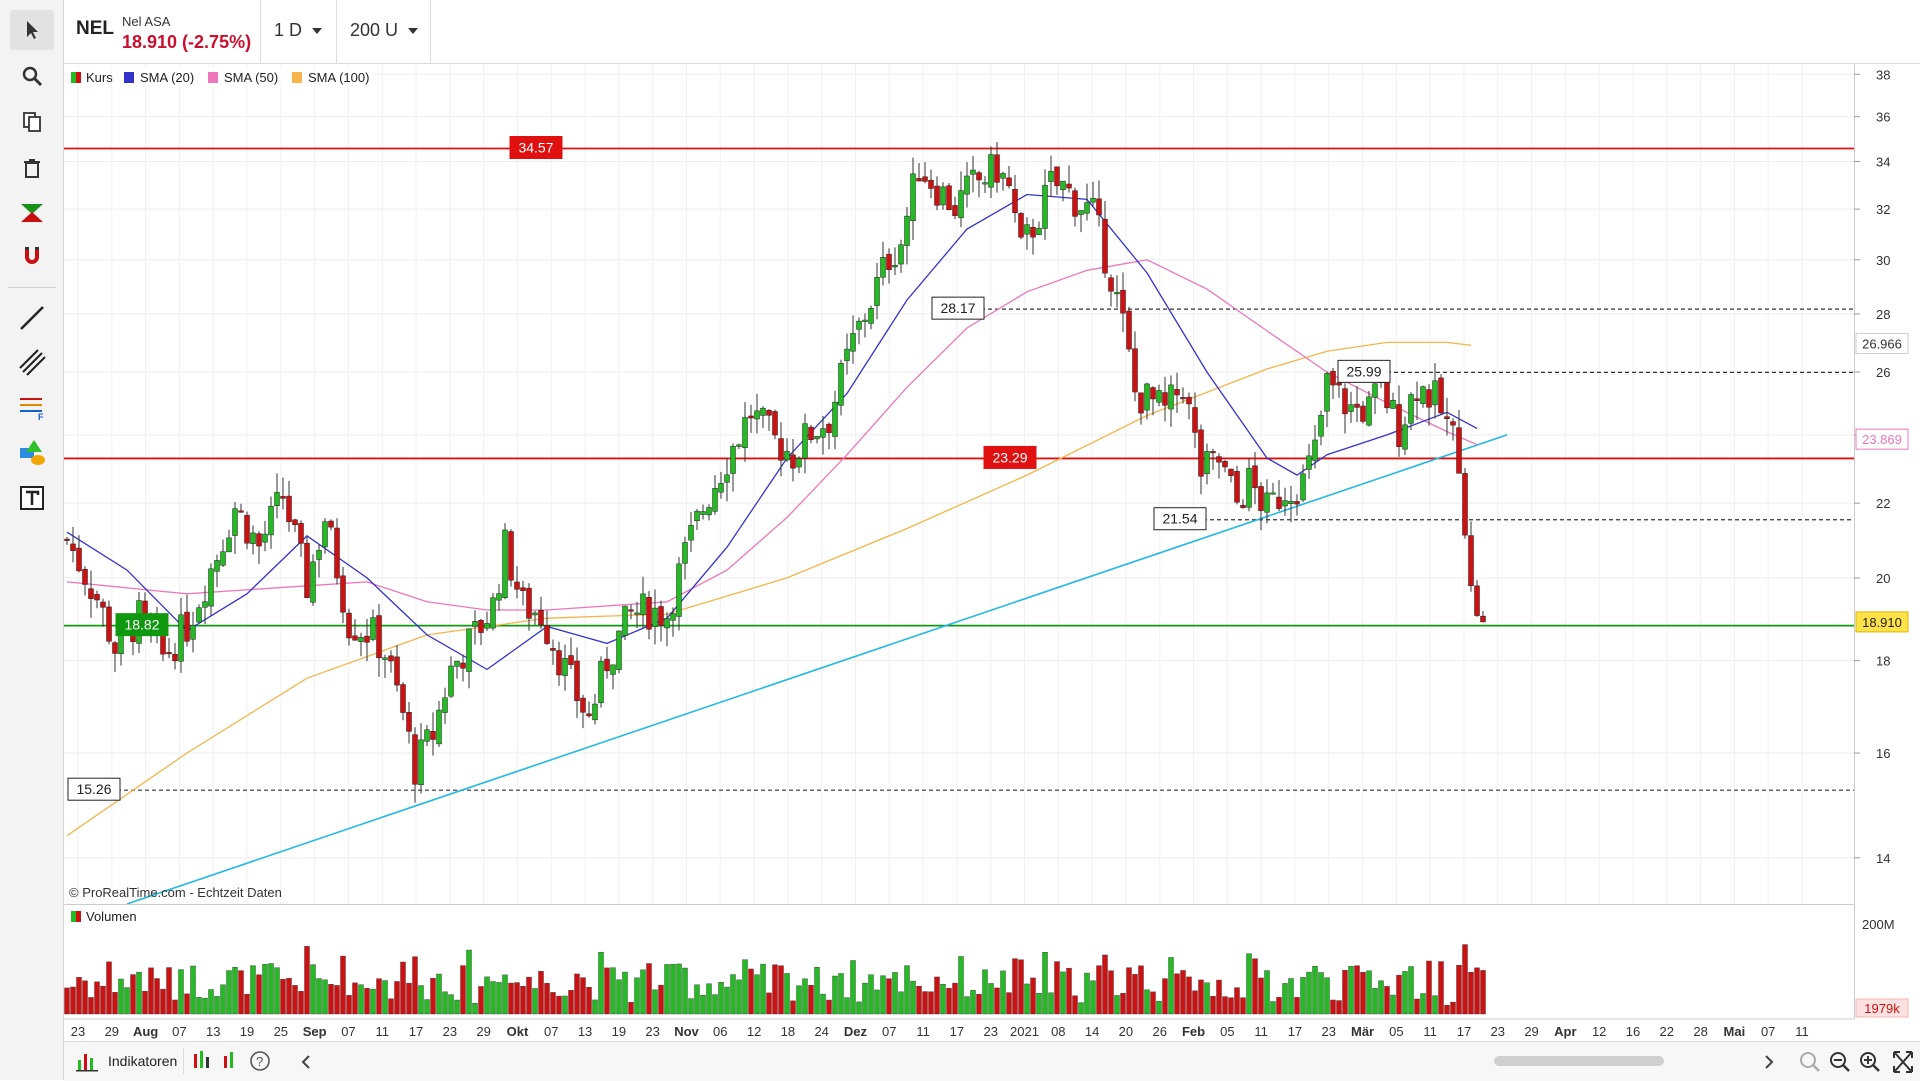  What do you see at coordinates (142, 625) in the screenshot?
I see `price-level-box` at bounding box center [142, 625].